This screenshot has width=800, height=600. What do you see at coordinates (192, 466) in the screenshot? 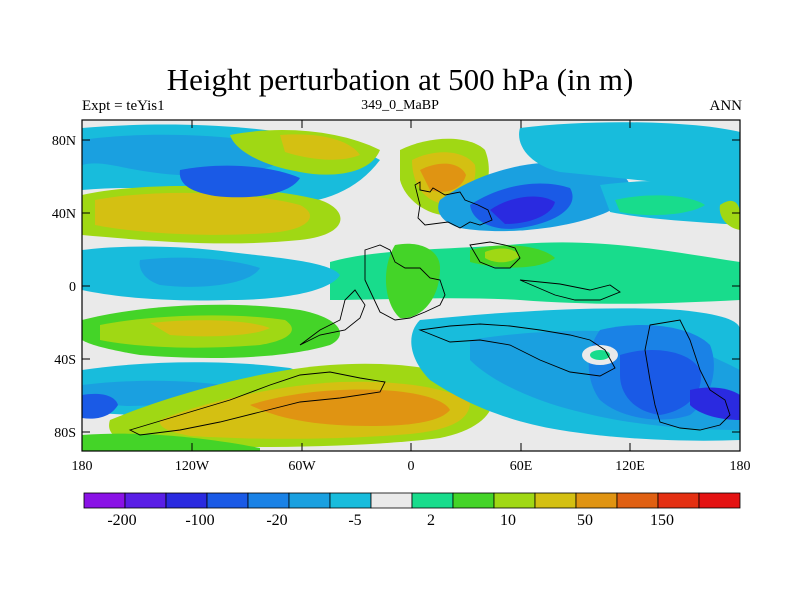
I see `lon-label-120w: 120W` at bounding box center [192, 466].